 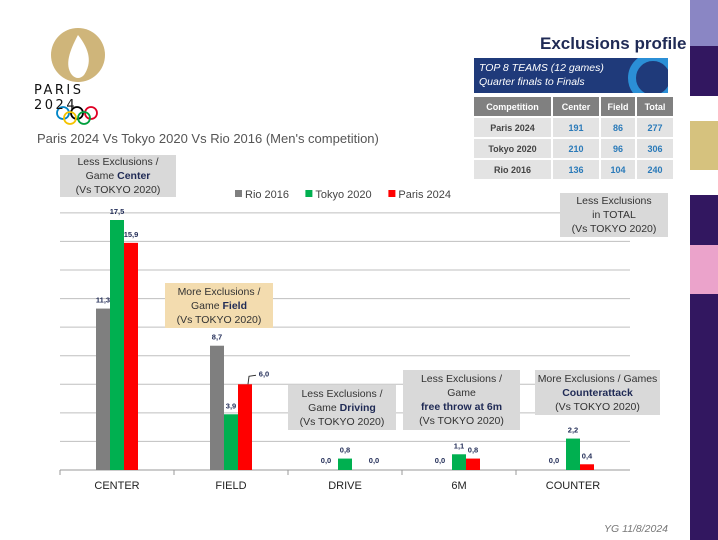 What do you see at coordinates (512, 148) in the screenshot?
I see `cell: Tokyo 2020` at bounding box center [512, 148].